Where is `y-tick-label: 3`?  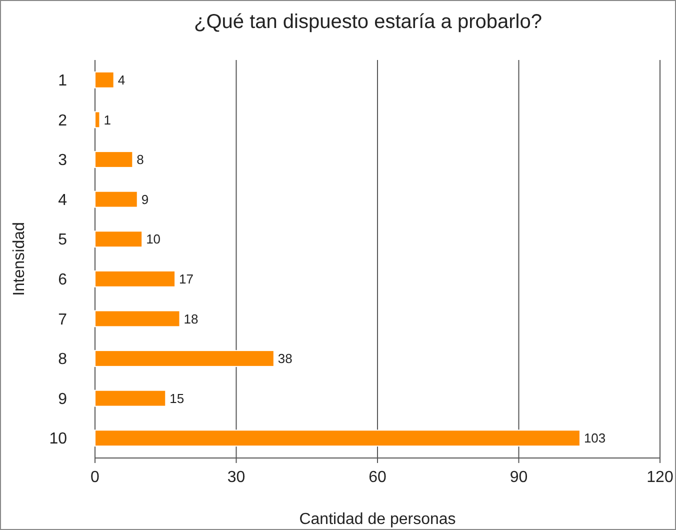
y-tick-label: 3 is located at coordinates (63, 161).